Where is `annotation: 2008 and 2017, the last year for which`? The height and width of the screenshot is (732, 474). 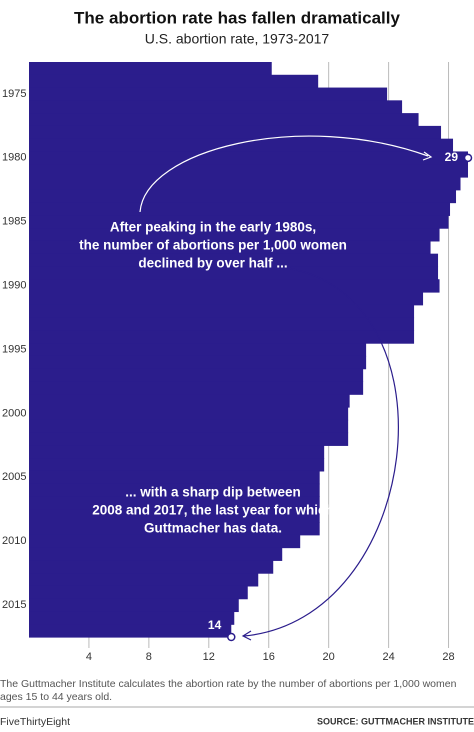 annotation: 2008 and 2017, the last year for which is located at coordinates (213, 510).